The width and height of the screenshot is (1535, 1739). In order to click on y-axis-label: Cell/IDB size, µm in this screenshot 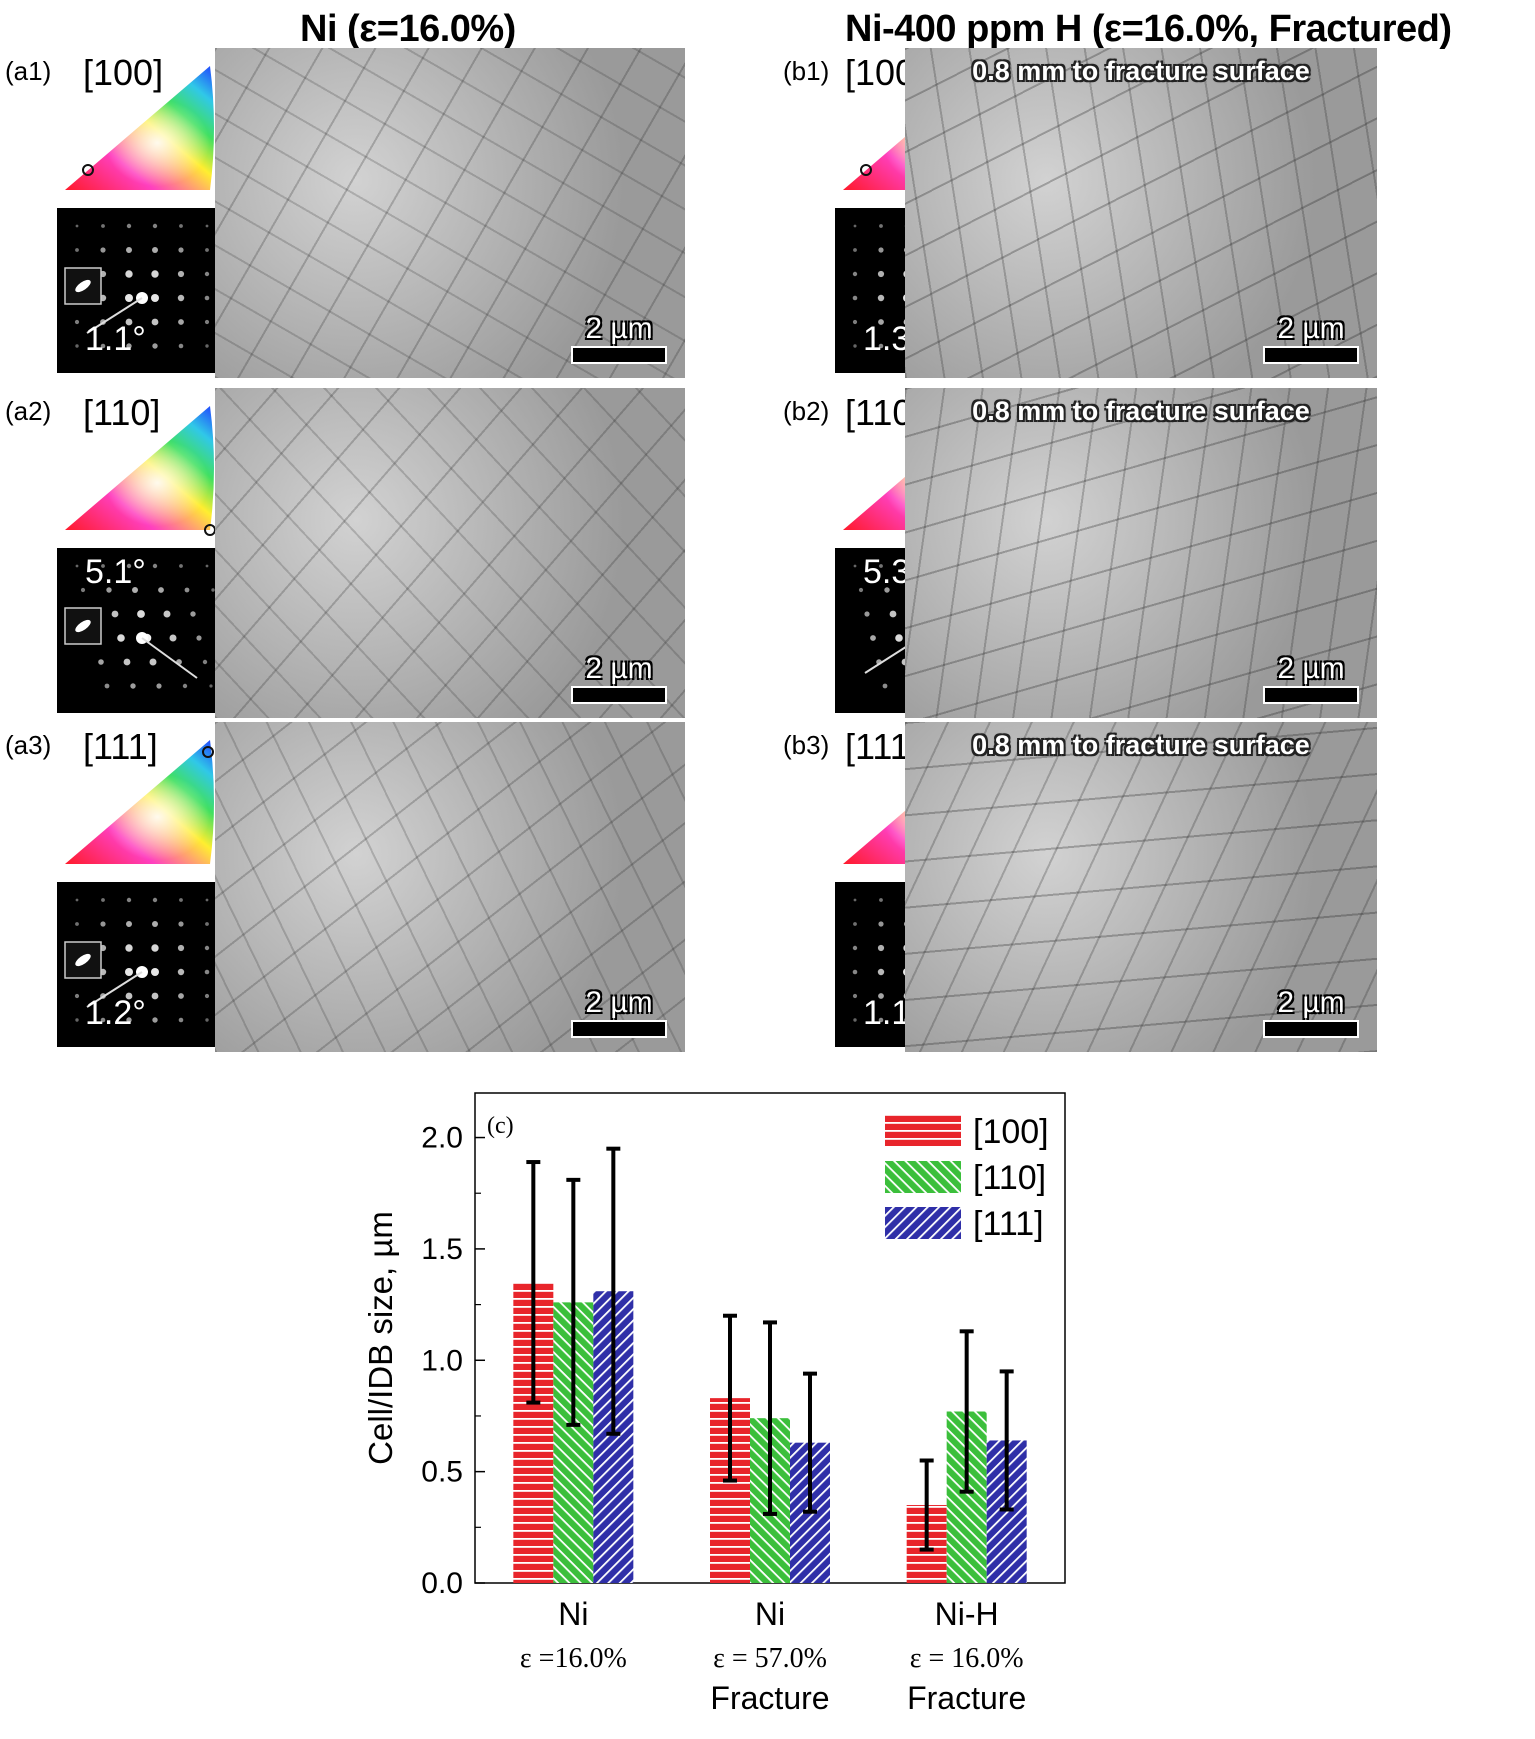, I will do `click(380, 1338)`.